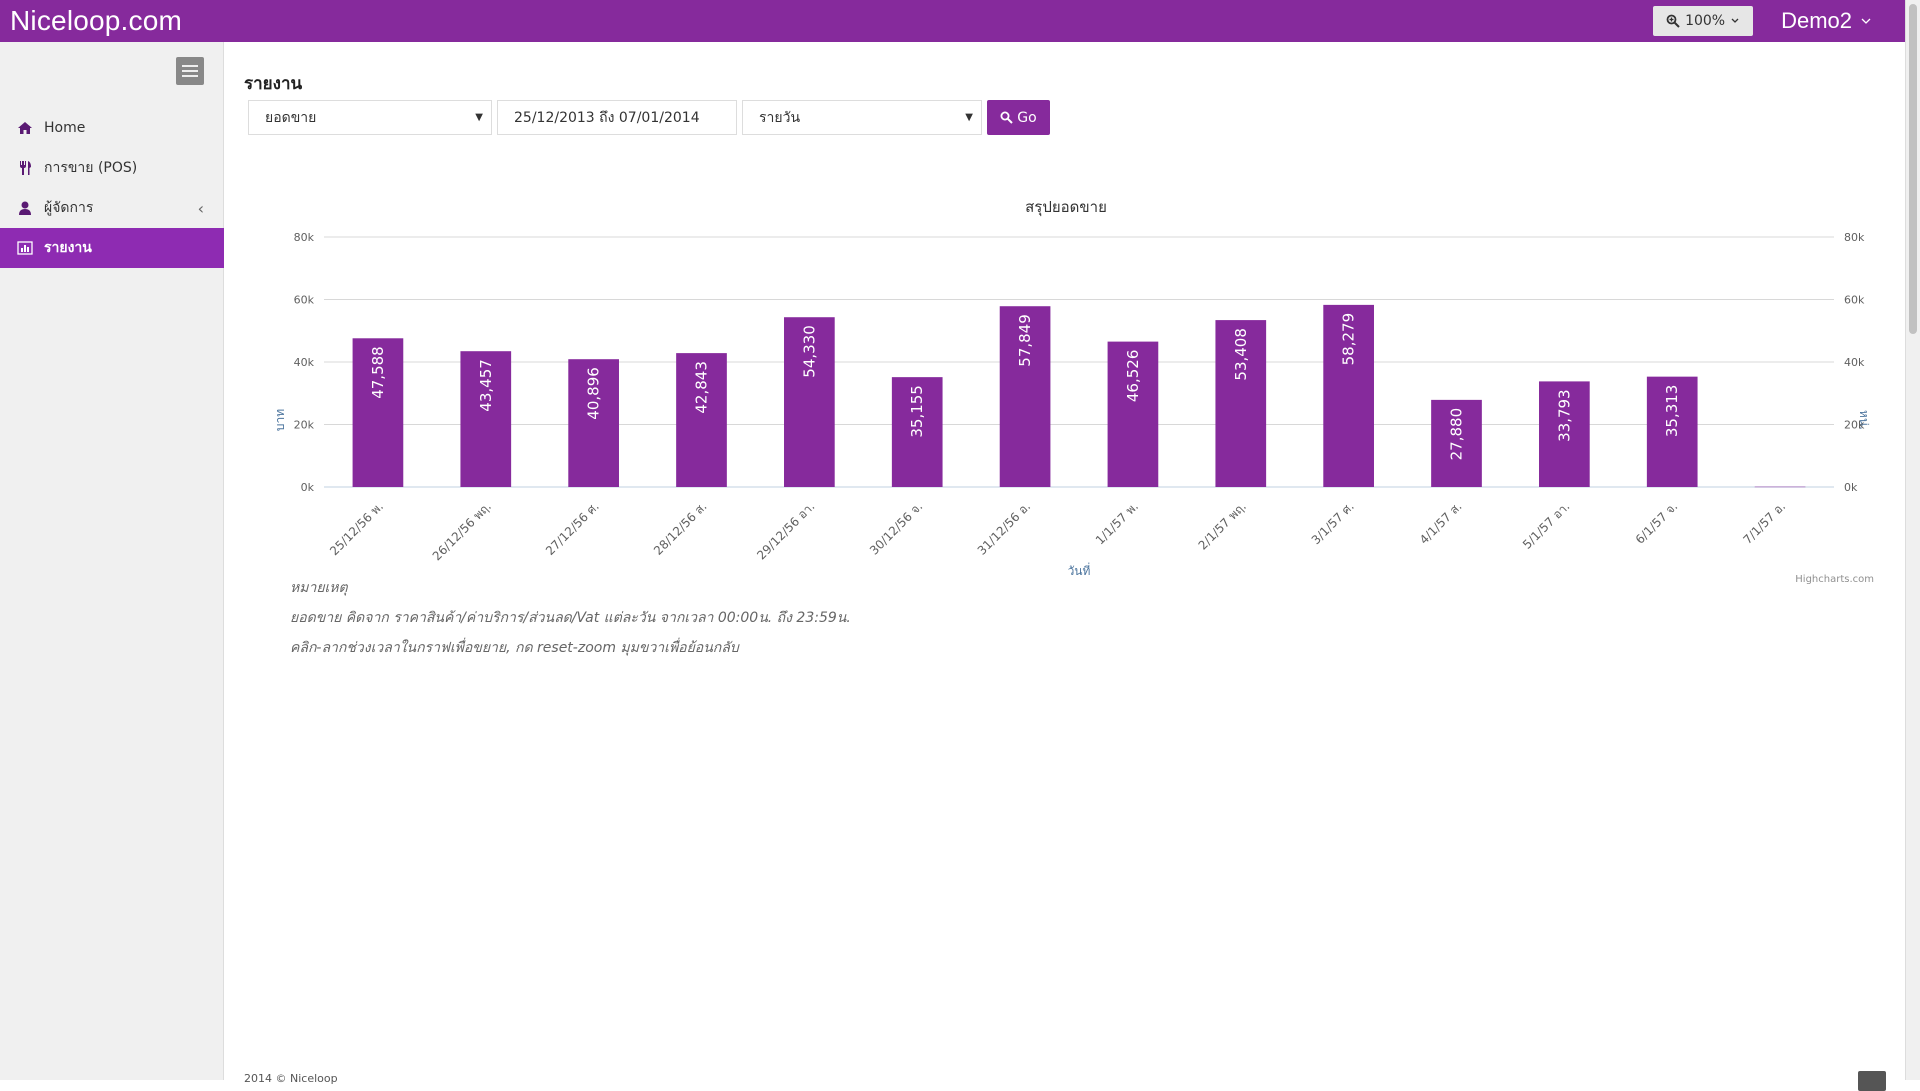 The width and height of the screenshot is (1920, 1091). Describe the element at coordinates (370, 117) in the screenshot. I see `report-type-select: ยอดขาย ▼` at that location.